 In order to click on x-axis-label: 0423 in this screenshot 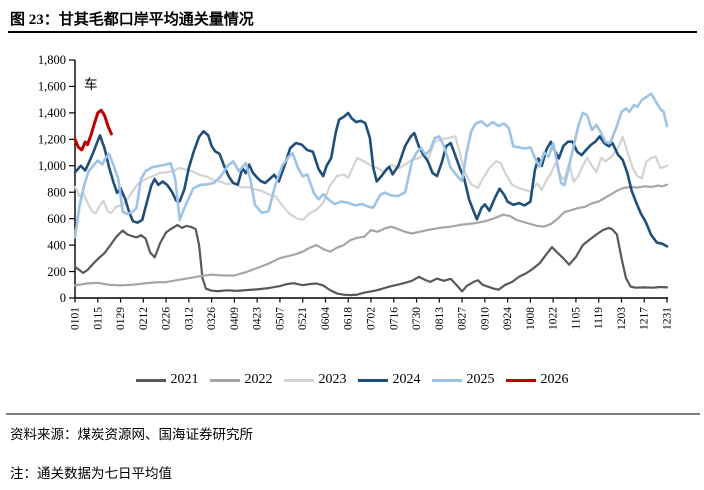, I will do `click(258, 318)`.